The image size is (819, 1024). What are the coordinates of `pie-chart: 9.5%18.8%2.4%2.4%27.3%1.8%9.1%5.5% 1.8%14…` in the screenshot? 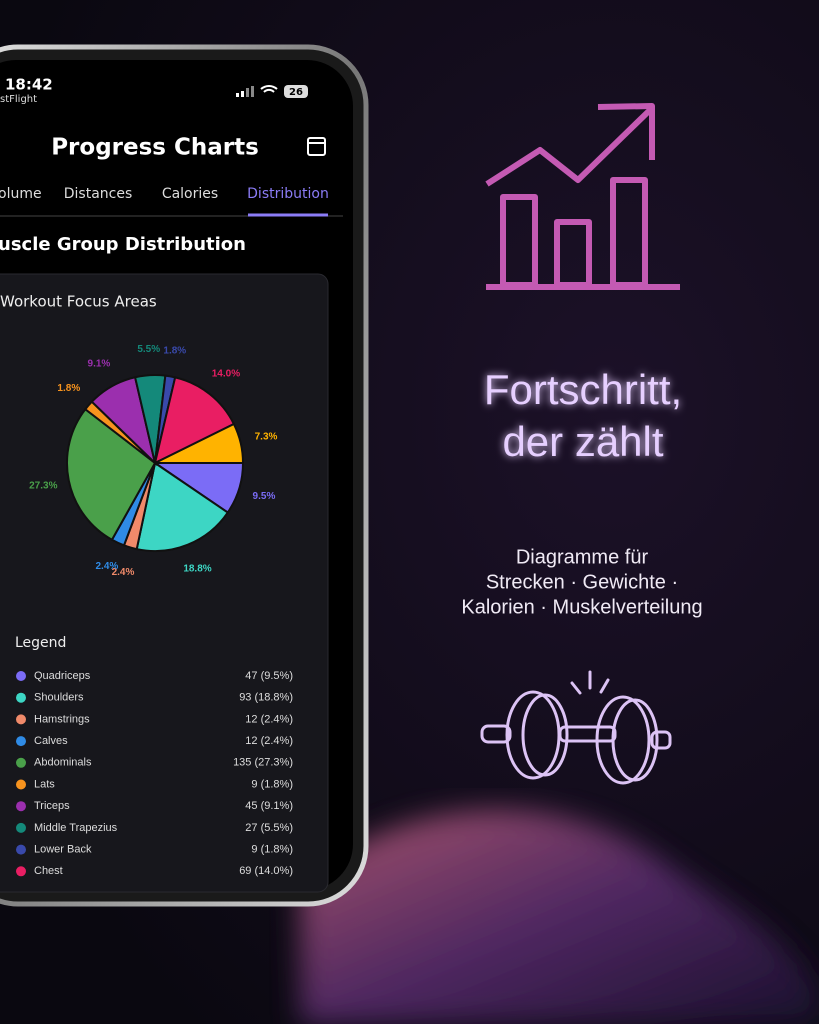 It's located at (153, 461).